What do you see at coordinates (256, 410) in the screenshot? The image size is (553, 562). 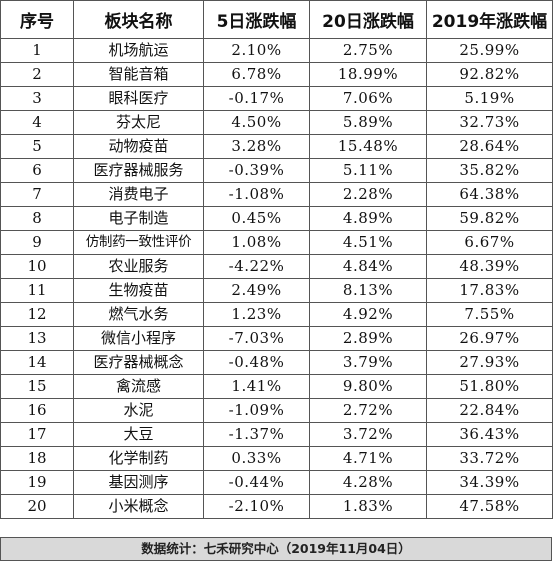 I see `change-5day: -1.09%` at bounding box center [256, 410].